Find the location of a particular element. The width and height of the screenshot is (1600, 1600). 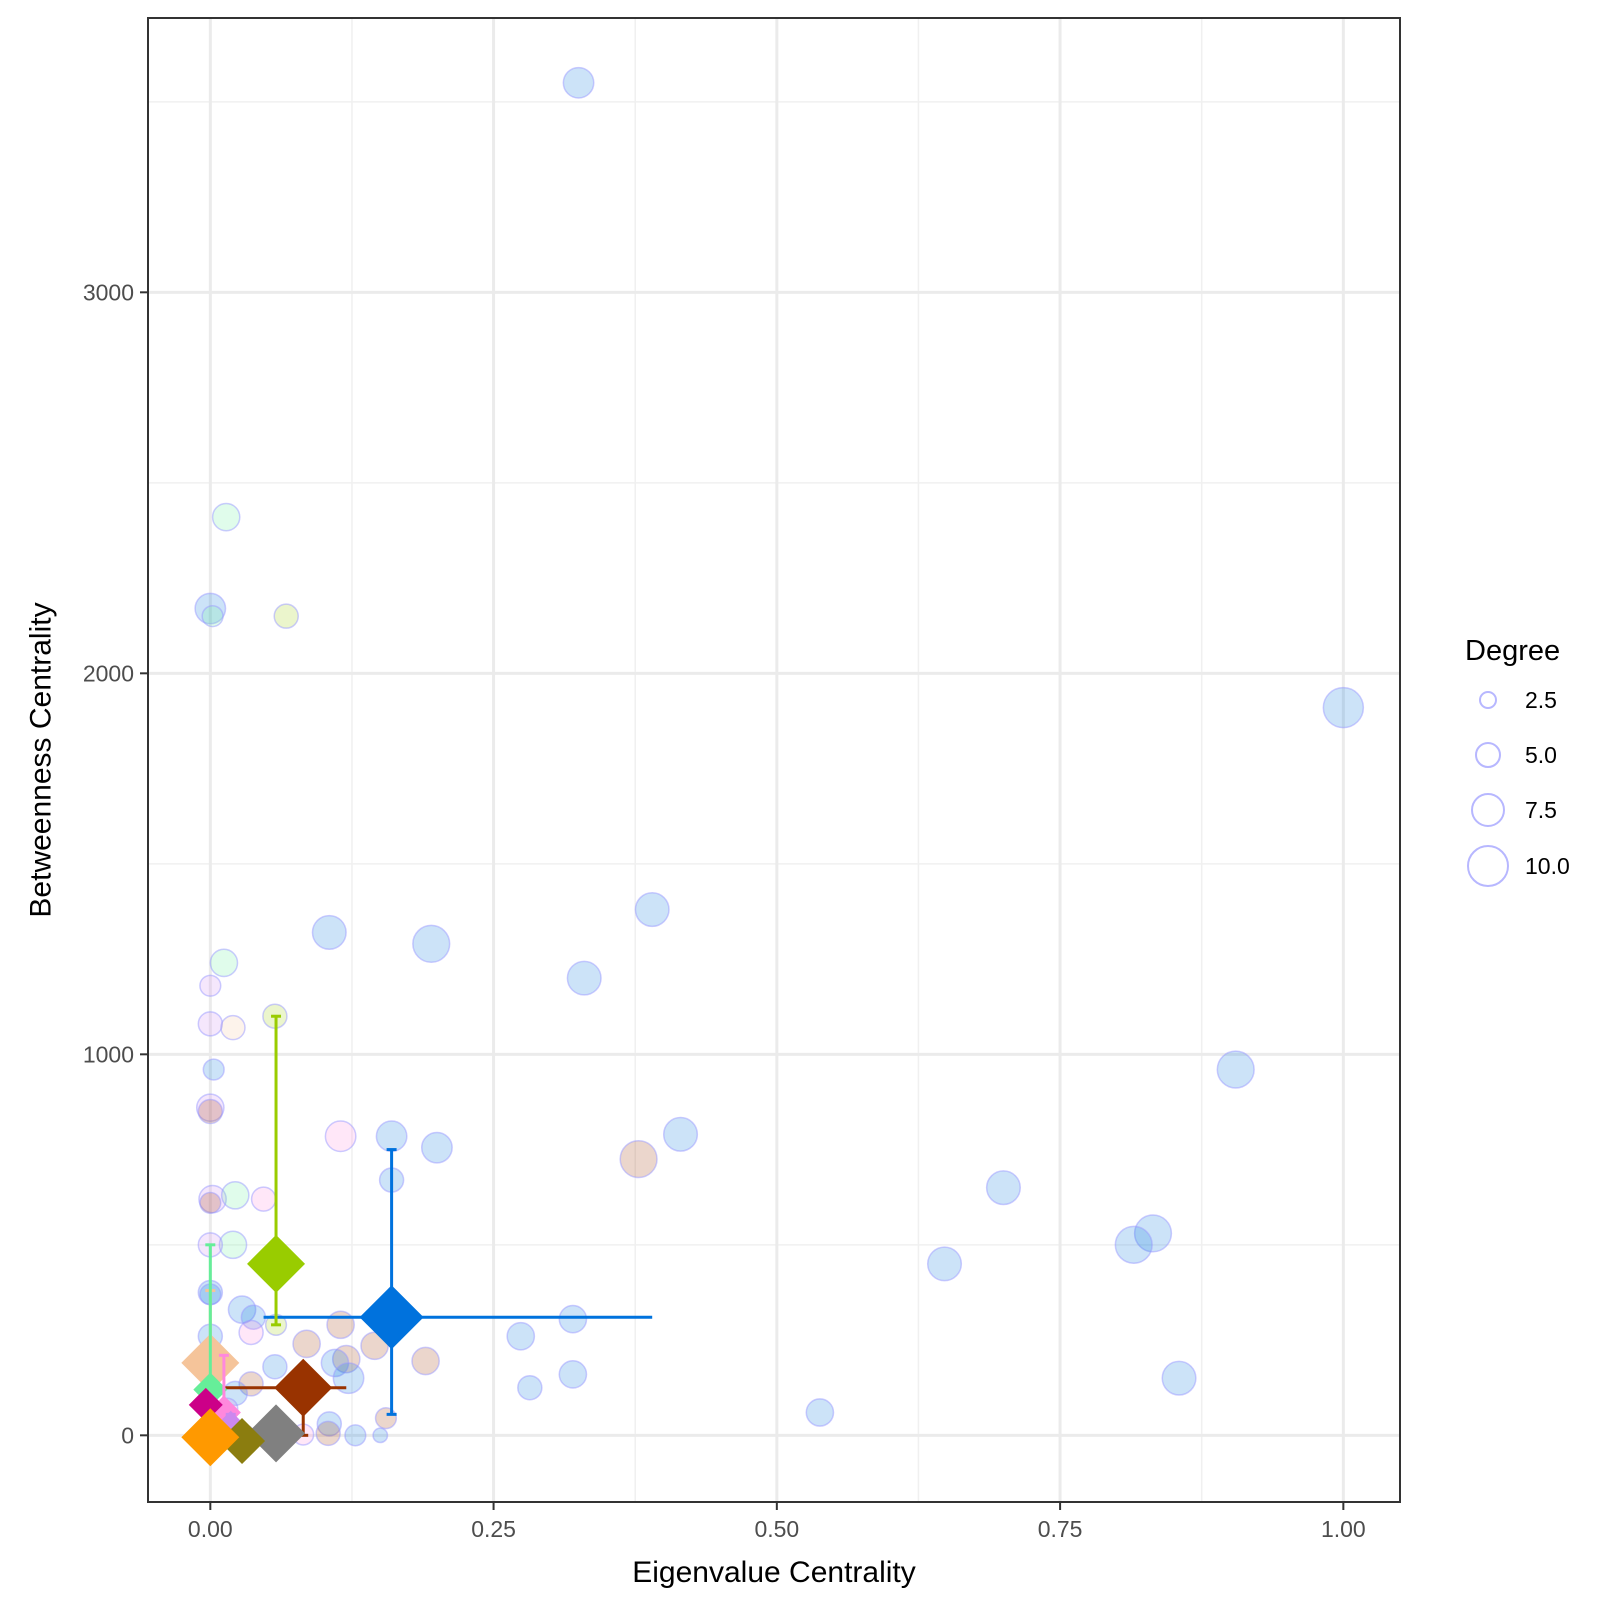

y-tick-label: 0 is located at coordinates (127, 1435).